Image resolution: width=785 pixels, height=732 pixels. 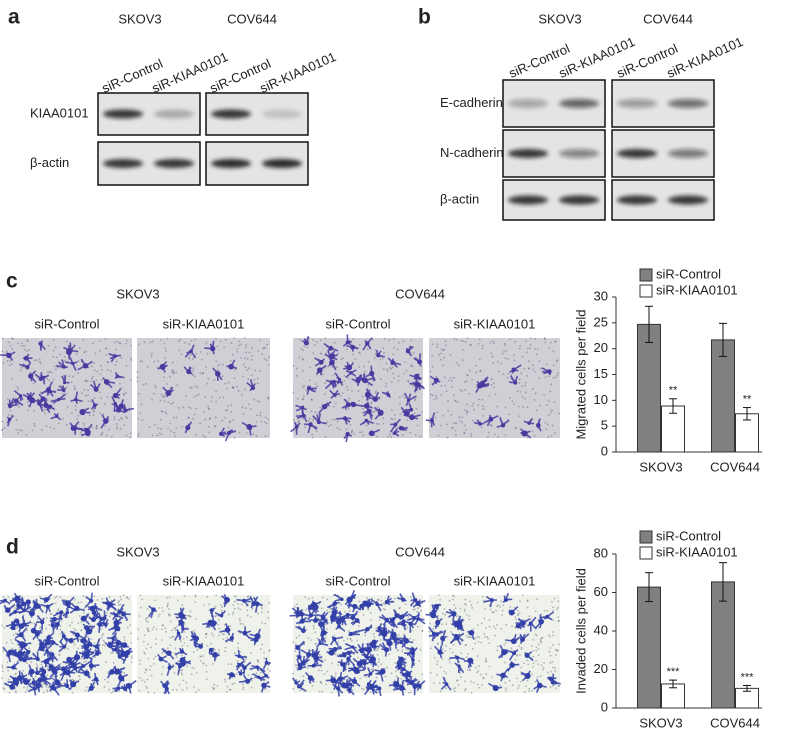 What do you see at coordinates (424, 17) in the screenshot?
I see `panel-label: b` at bounding box center [424, 17].